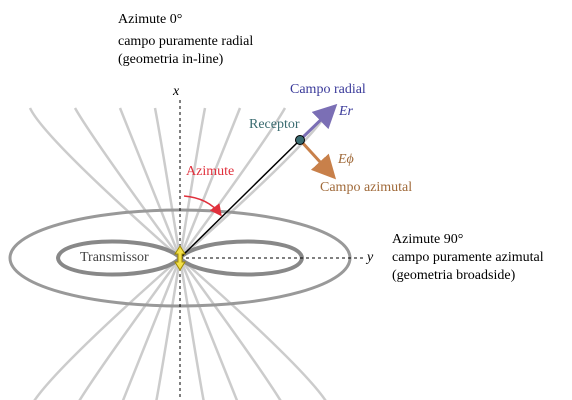  Describe the element at coordinates (202, 206) in the screenshot. I see `azimuth-arc` at that location.